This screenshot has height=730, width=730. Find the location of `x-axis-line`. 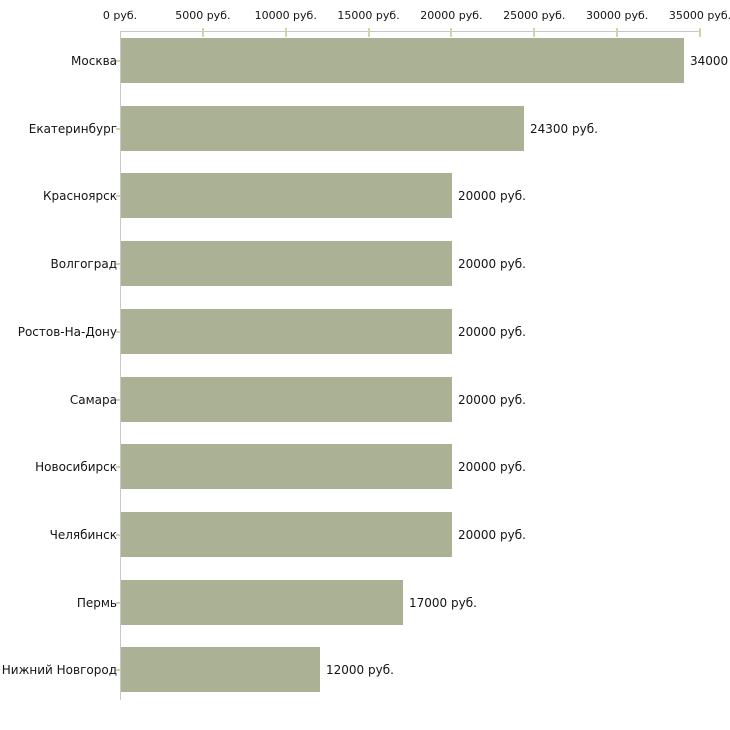

x-axis-line is located at coordinates (410, 31).